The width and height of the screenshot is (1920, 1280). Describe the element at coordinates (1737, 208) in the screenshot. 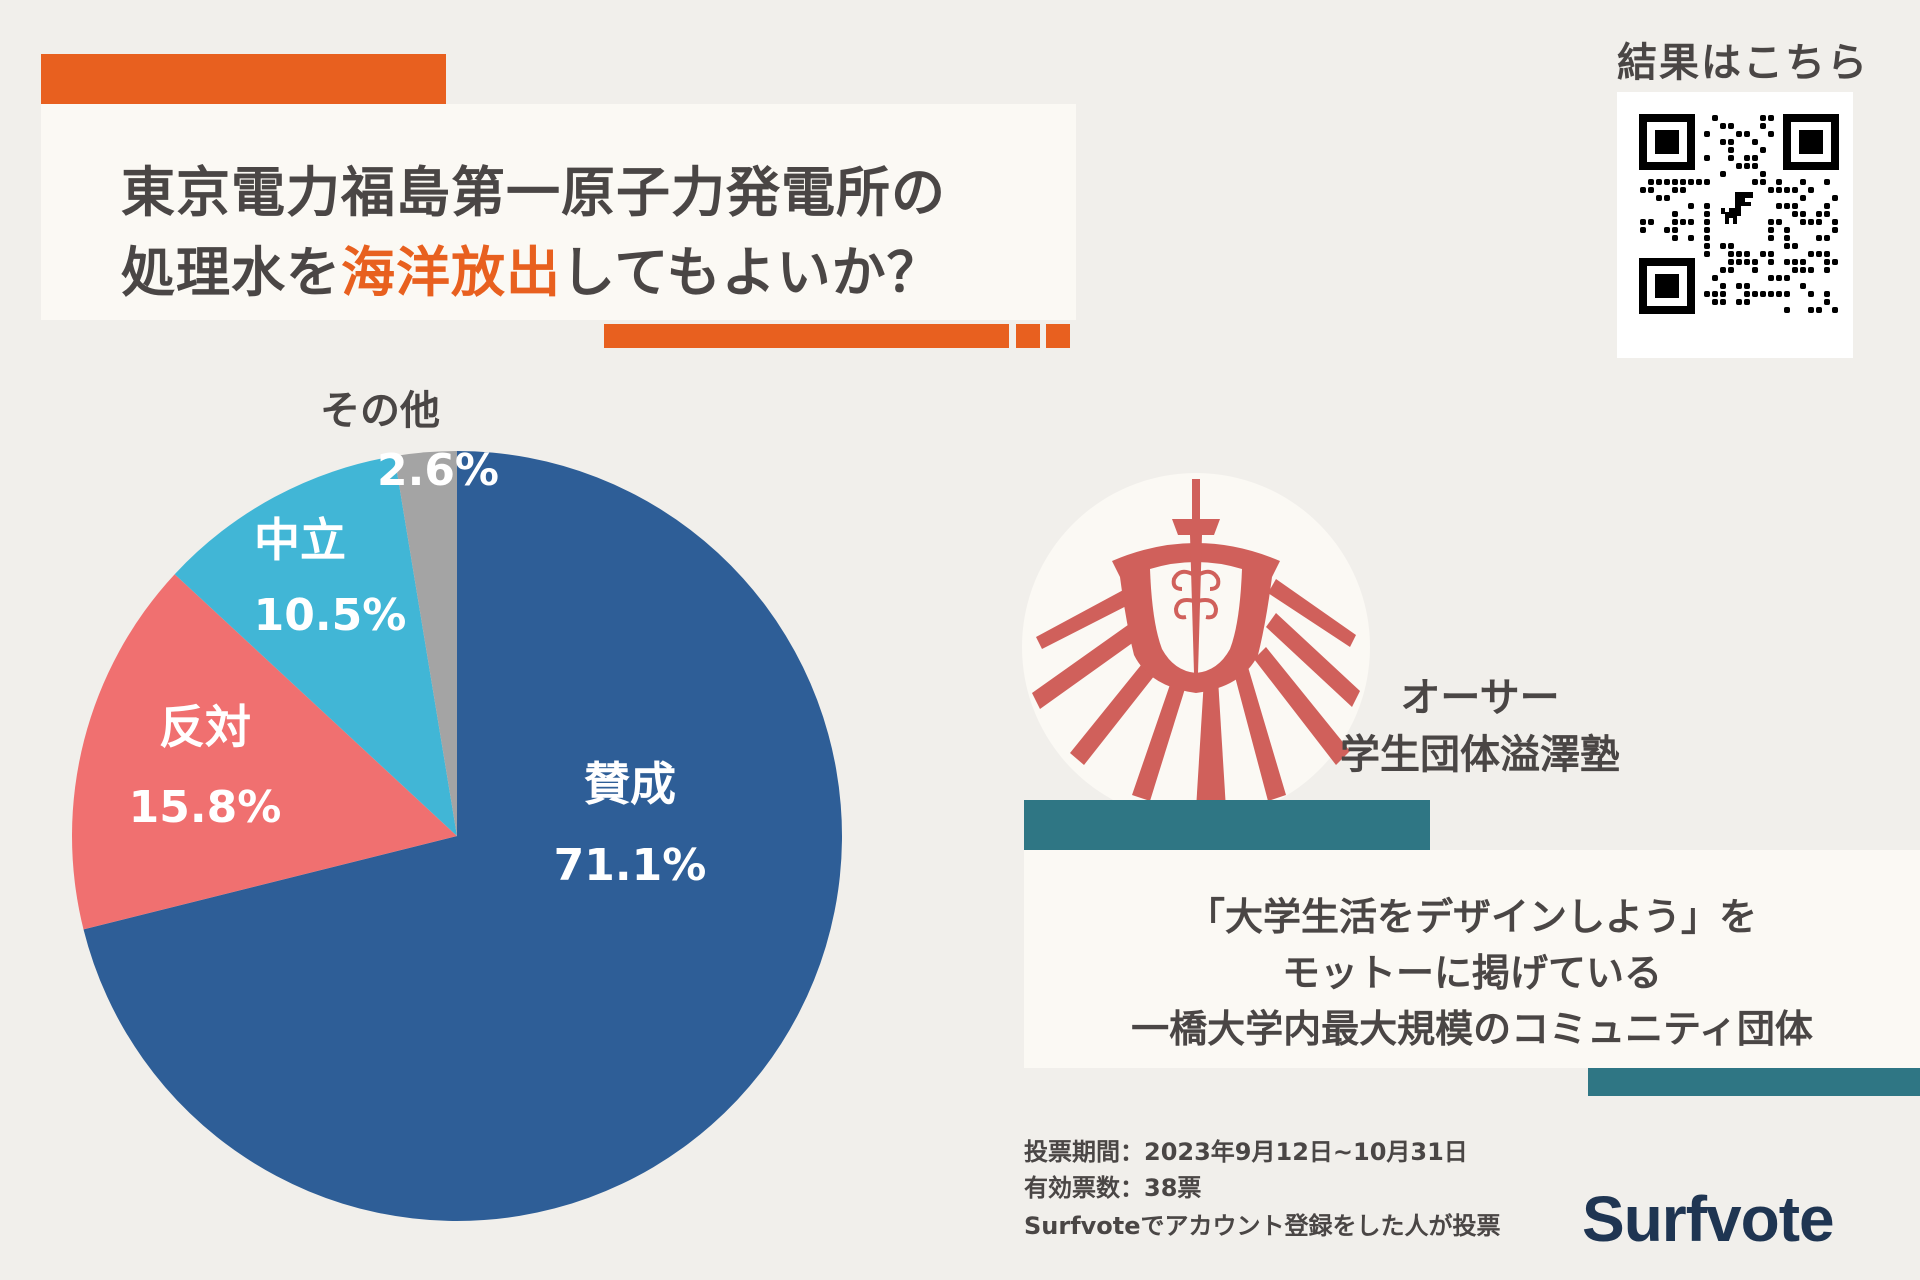

I see `dino-icon` at that location.